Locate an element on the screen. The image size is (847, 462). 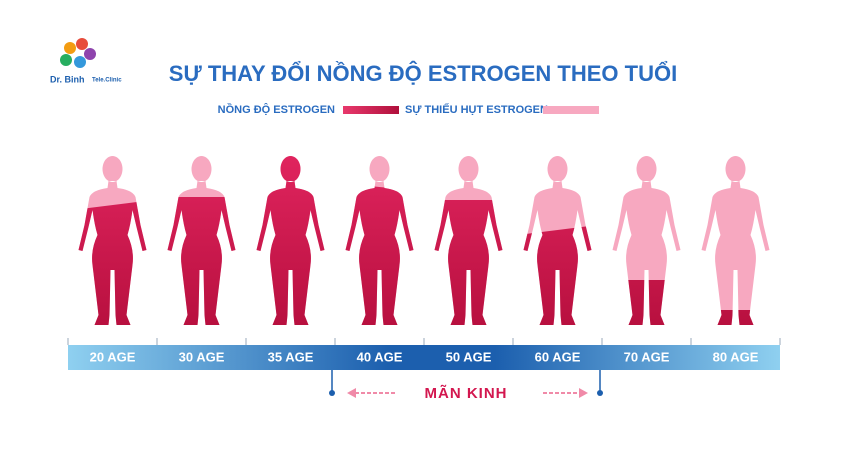
timeline-bar is located at coordinates (424, 357).